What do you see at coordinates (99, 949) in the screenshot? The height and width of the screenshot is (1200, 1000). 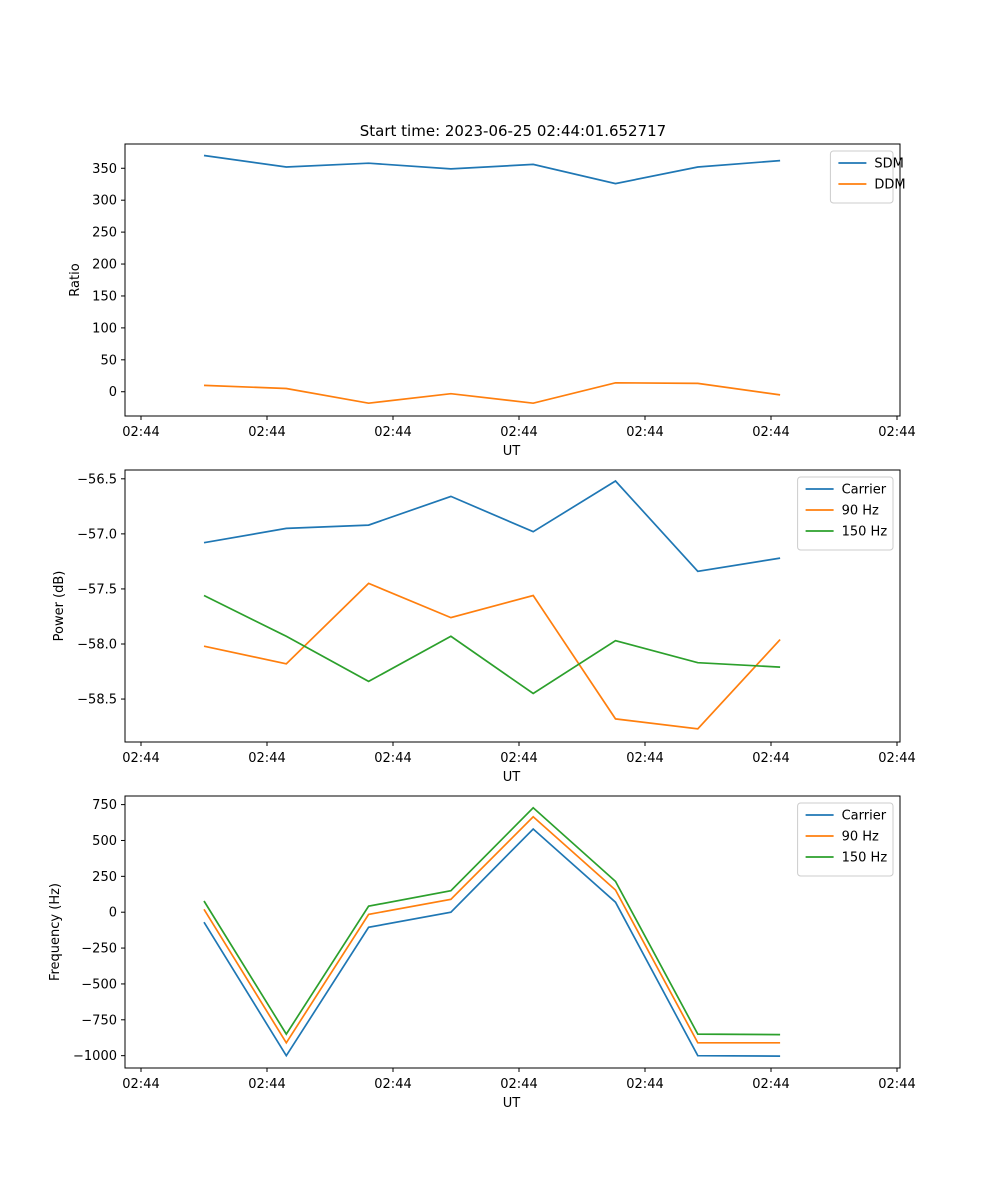 I see `y-tick-label: −250` at bounding box center [99, 949].